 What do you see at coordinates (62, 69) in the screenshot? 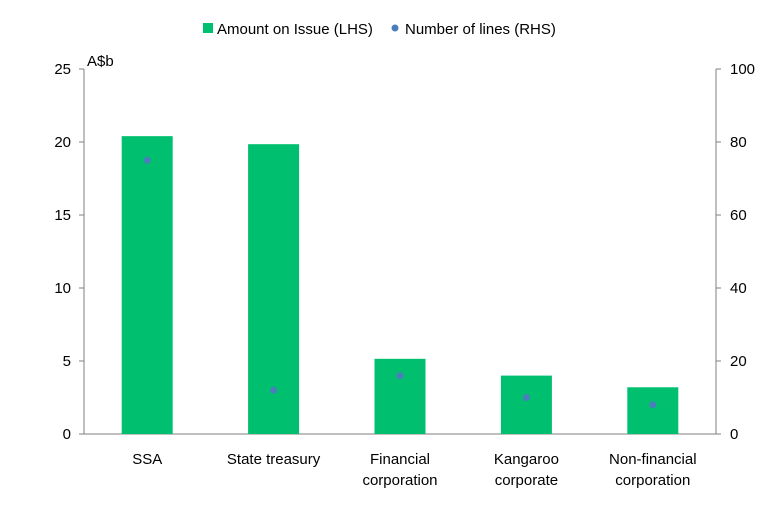
I see `y-left-tick-label: 25` at bounding box center [62, 69].